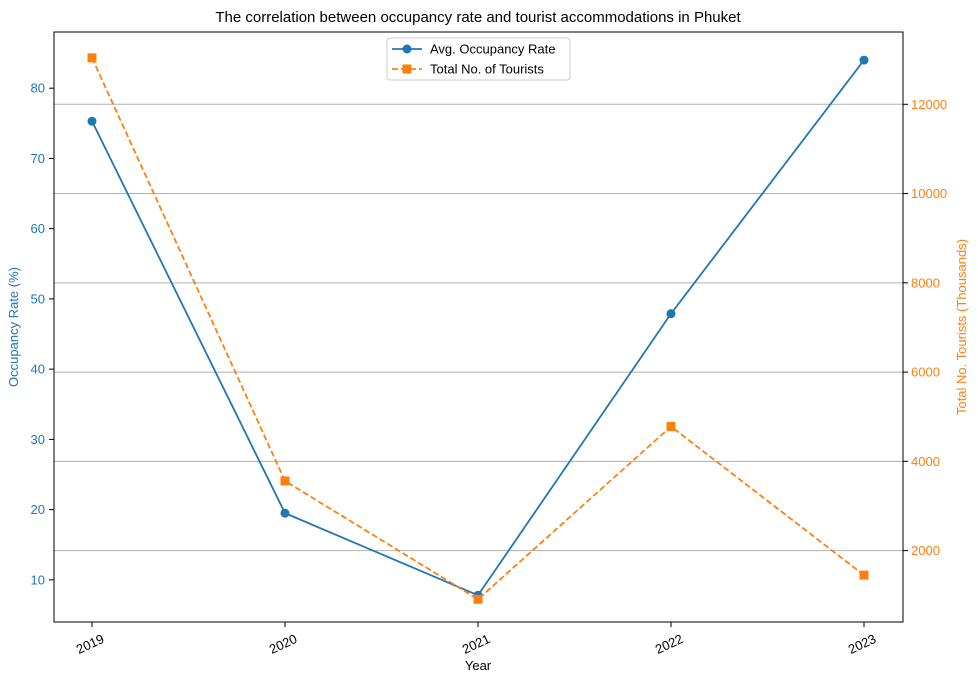 The height and width of the screenshot is (689, 978). Describe the element at coordinates (38, 88) in the screenshot. I see `y-left-tick-label: 80` at that location.